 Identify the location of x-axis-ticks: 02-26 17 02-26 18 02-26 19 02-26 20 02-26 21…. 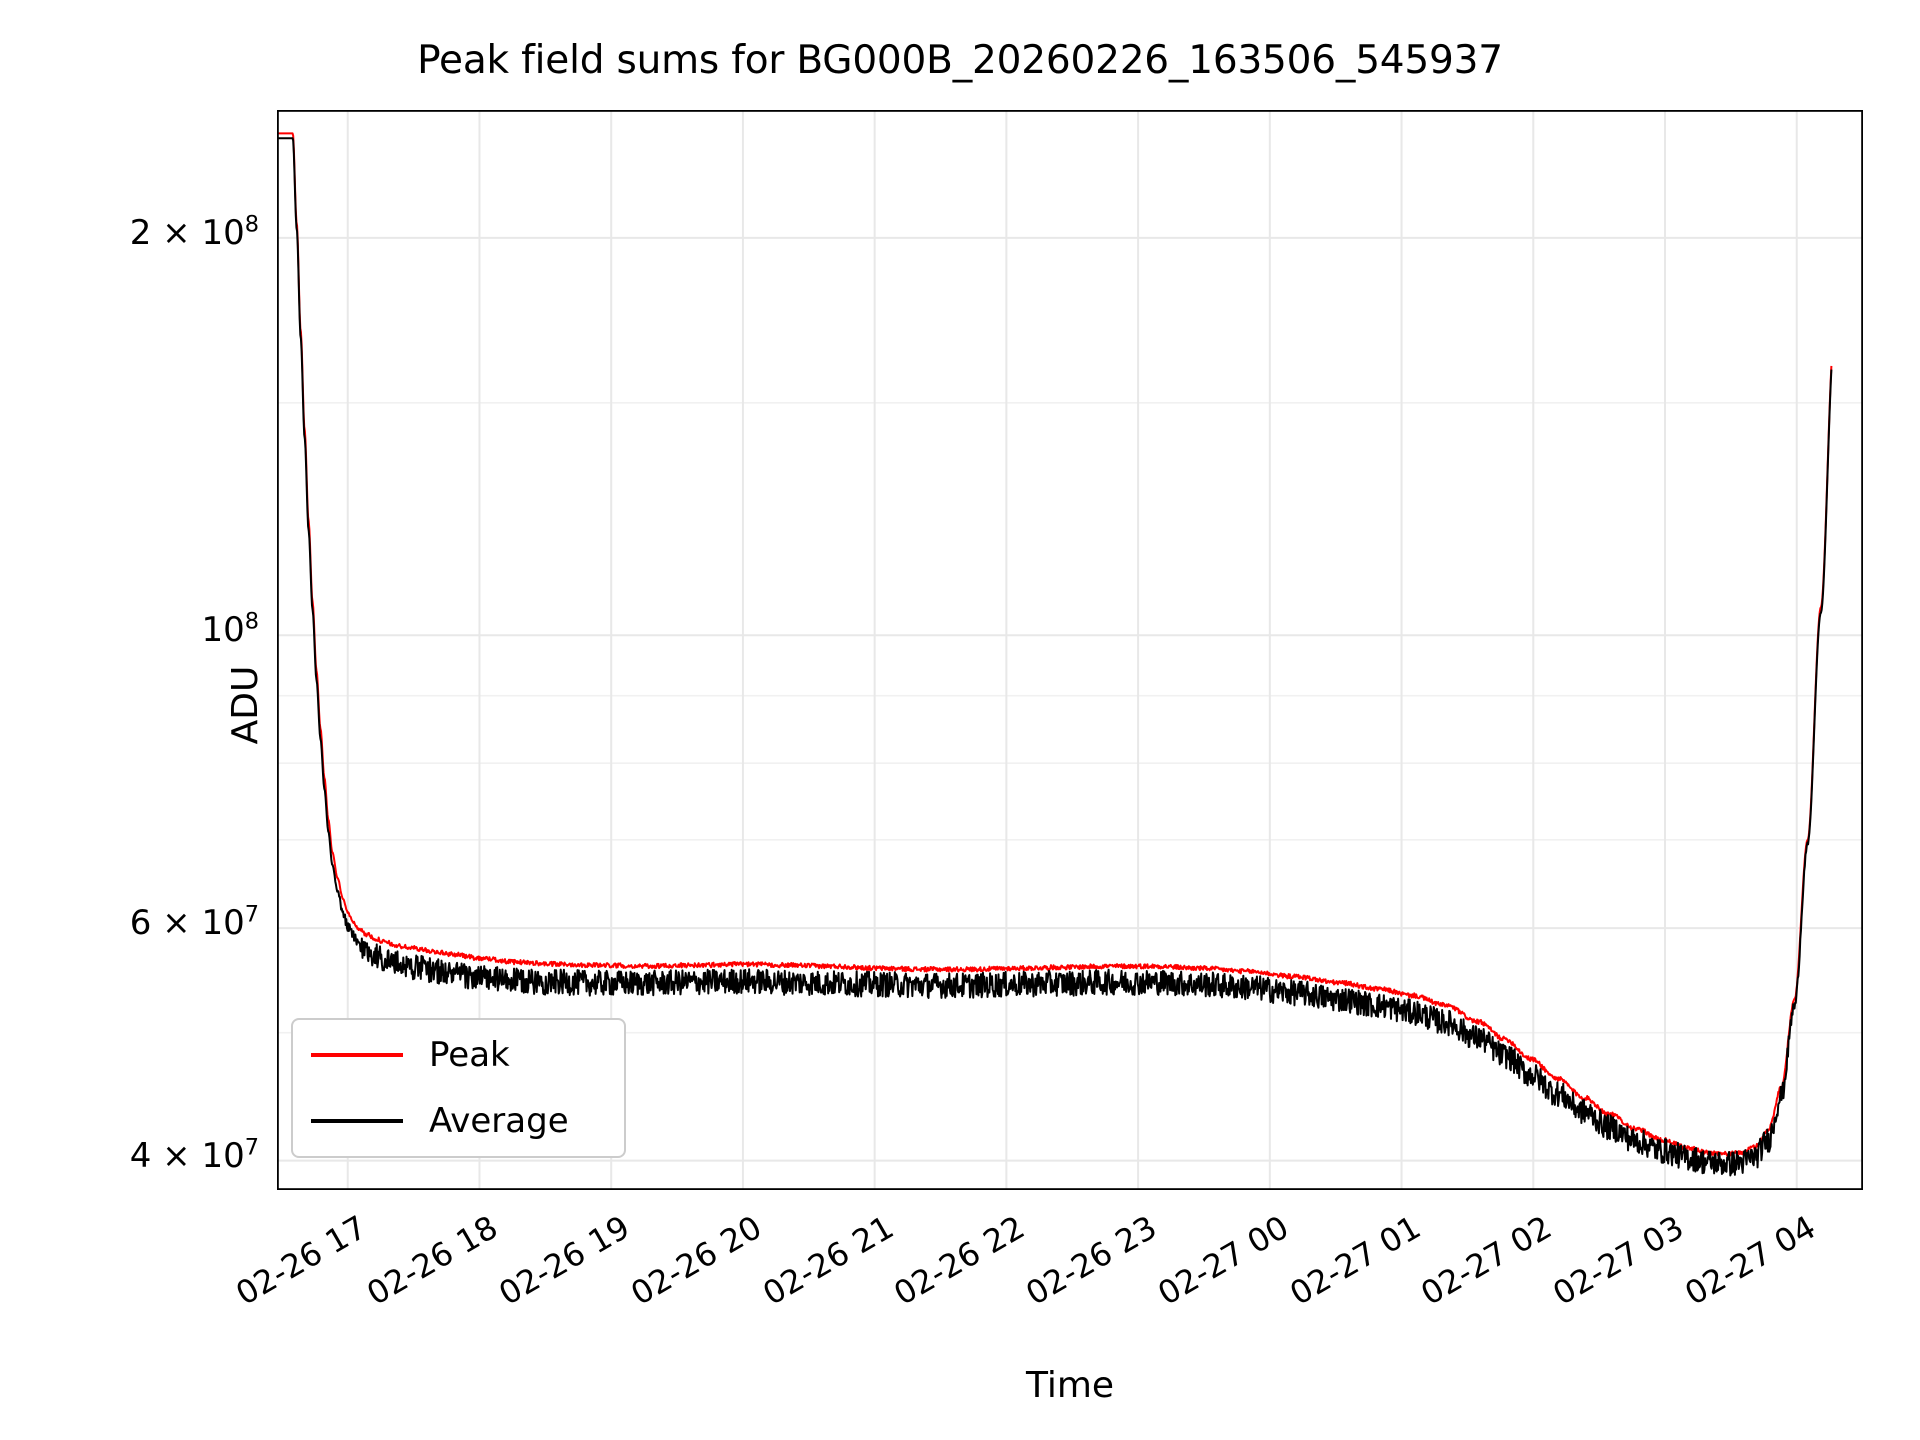
(1046, 1283).